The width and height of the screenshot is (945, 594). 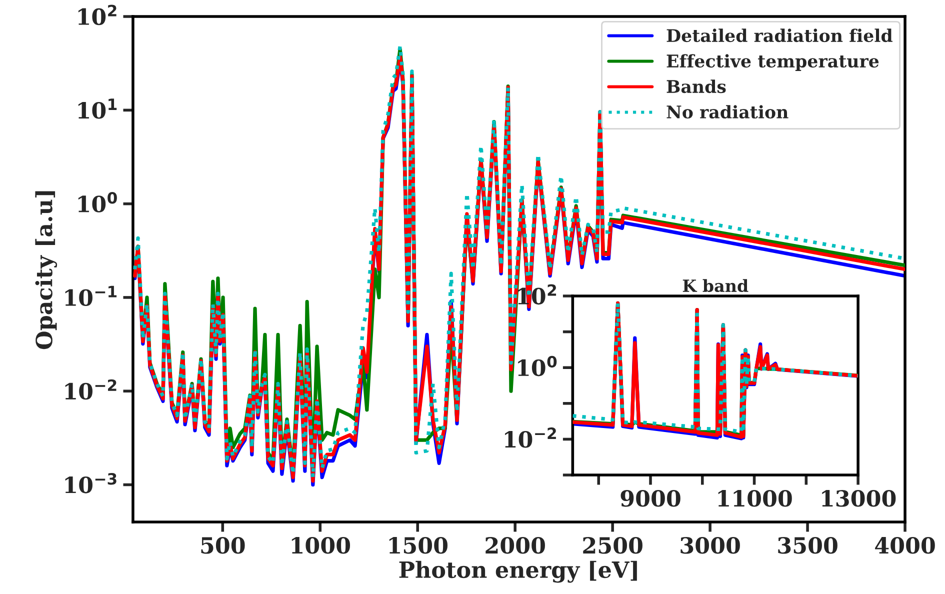 What do you see at coordinates (46, 270) in the screenshot?
I see `y-axis-title: Opacity [a.u]` at bounding box center [46, 270].